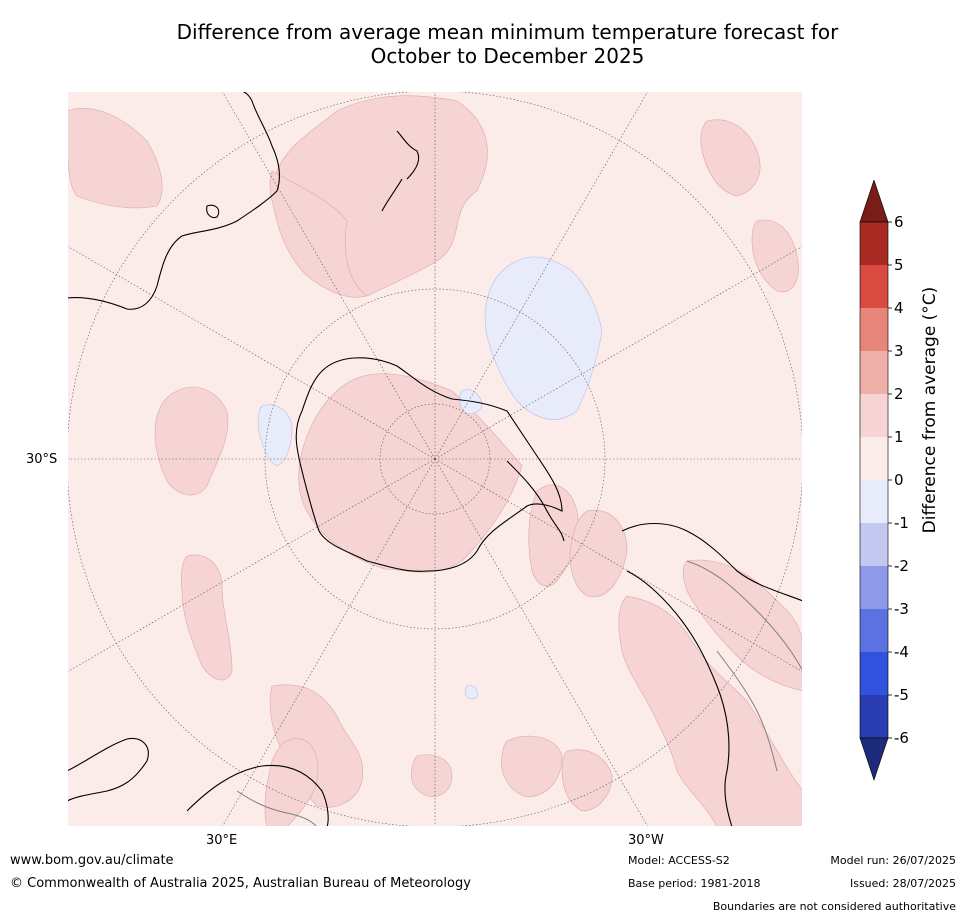 This screenshot has width=965, height=919. Describe the element at coordinates (899, 265) in the screenshot. I see `colorbar-tick-label: 5` at that location.